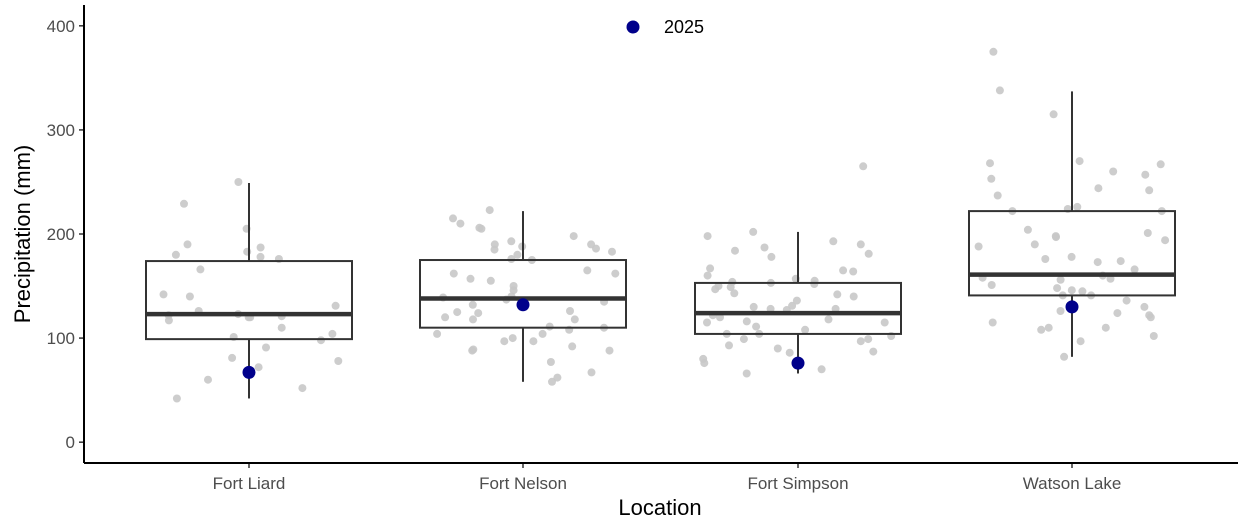 This screenshot has height=520, width=1238. I want to click on x-axis-title: Location, so click(659, 507).